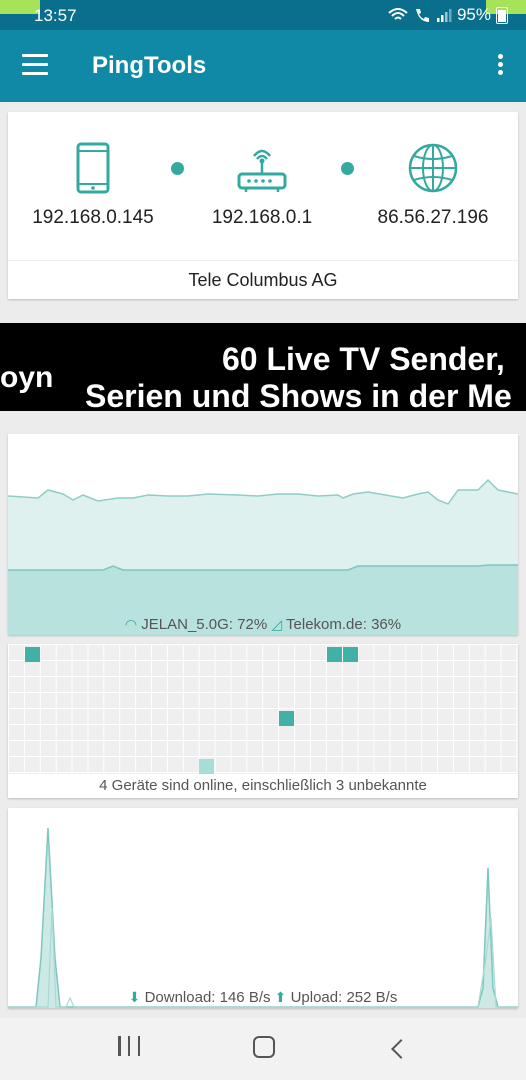  I want to click on provider-name: Tele Columbus AG, so click(263, 280).